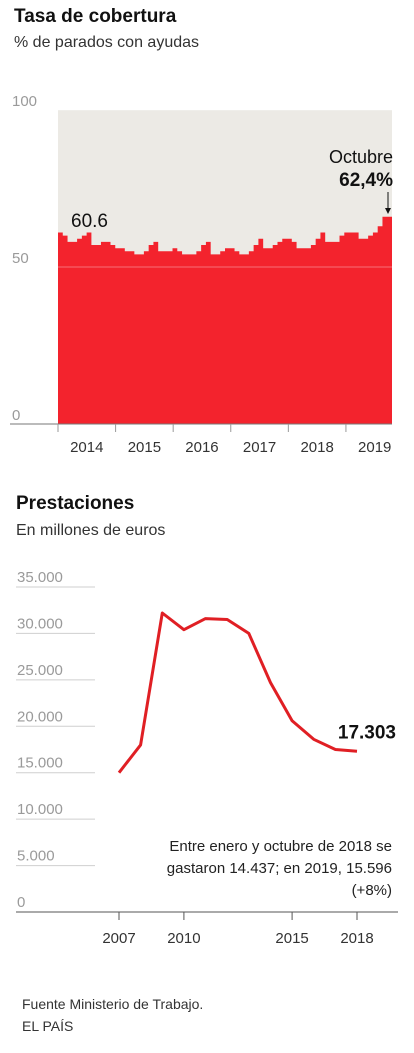 Image resolution: width=414 pixels, height=1053 pixels. I want to click on x-tick-2007: 2007, so click(118, 938).